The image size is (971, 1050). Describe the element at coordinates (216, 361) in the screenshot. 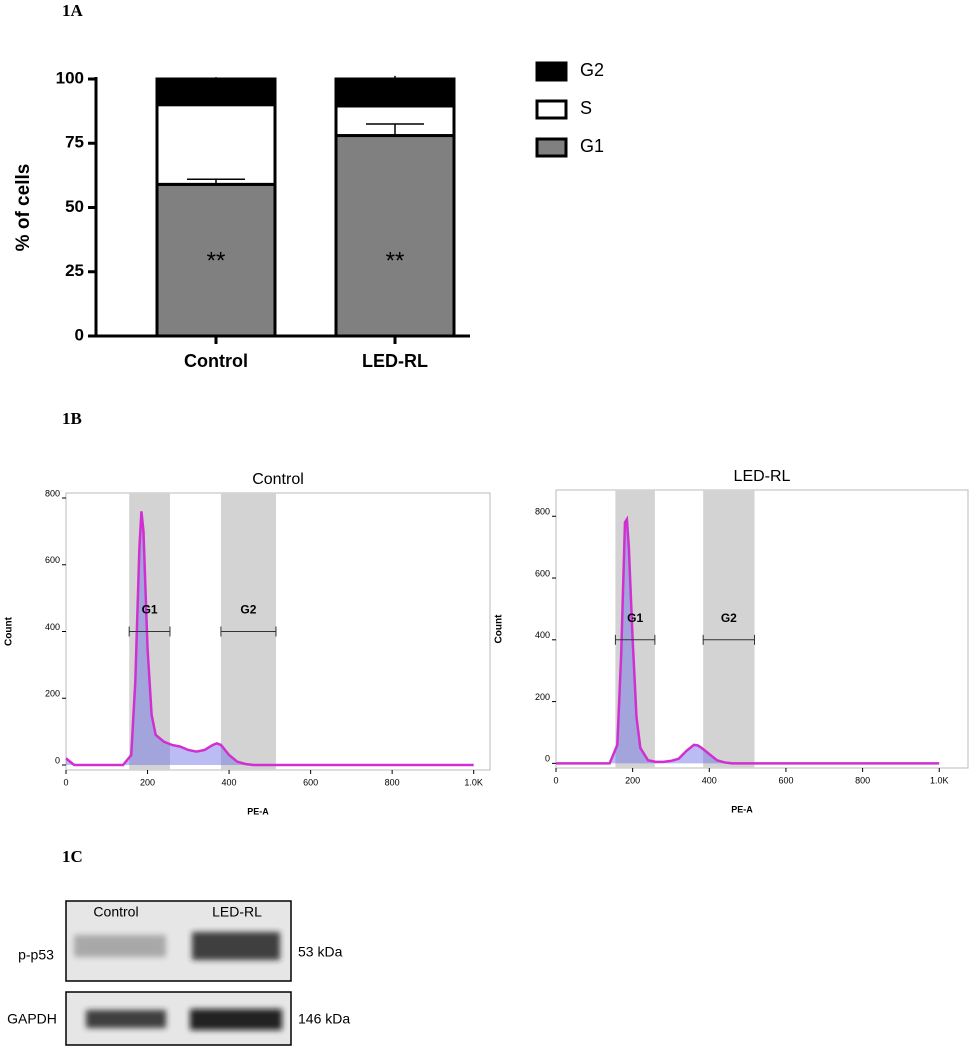

I see `x-tick-label: Control` at that location.